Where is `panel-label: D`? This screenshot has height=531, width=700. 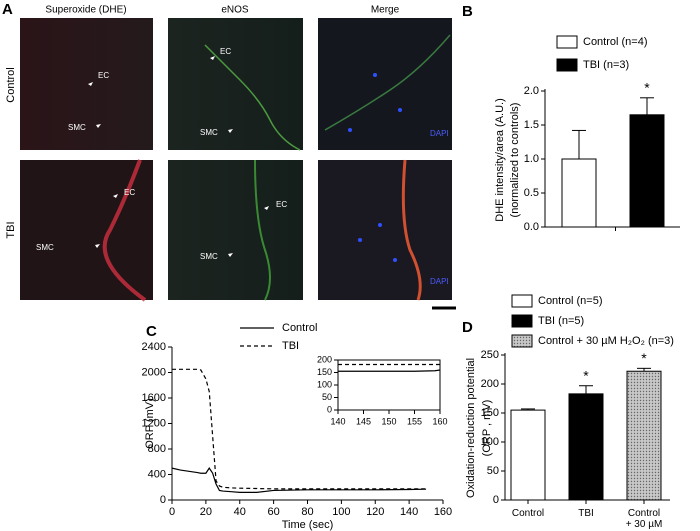
panel-label: D is located at coordinates (467, 327).